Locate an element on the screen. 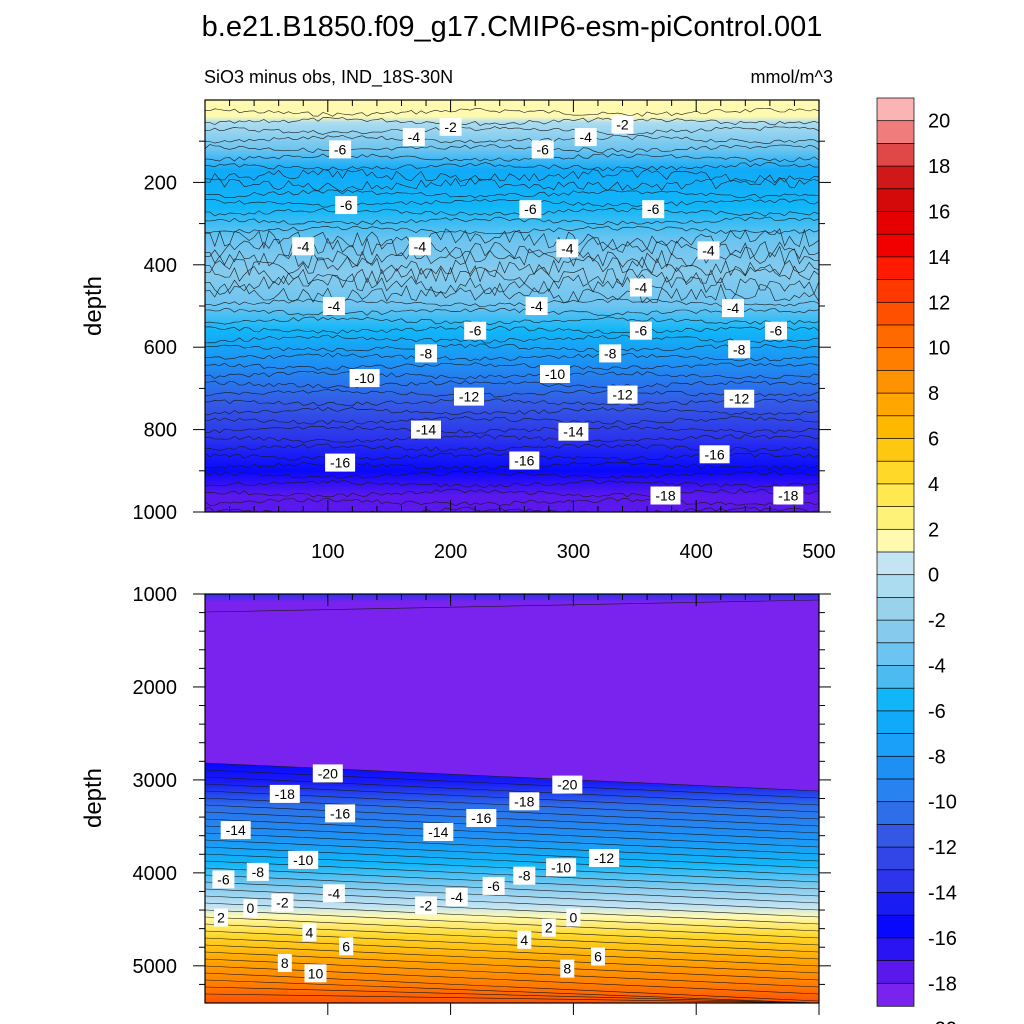 The width and height of the screenshot is (1024, 1024). lower-contour-label: -18 is located at coordinates (524, 801).